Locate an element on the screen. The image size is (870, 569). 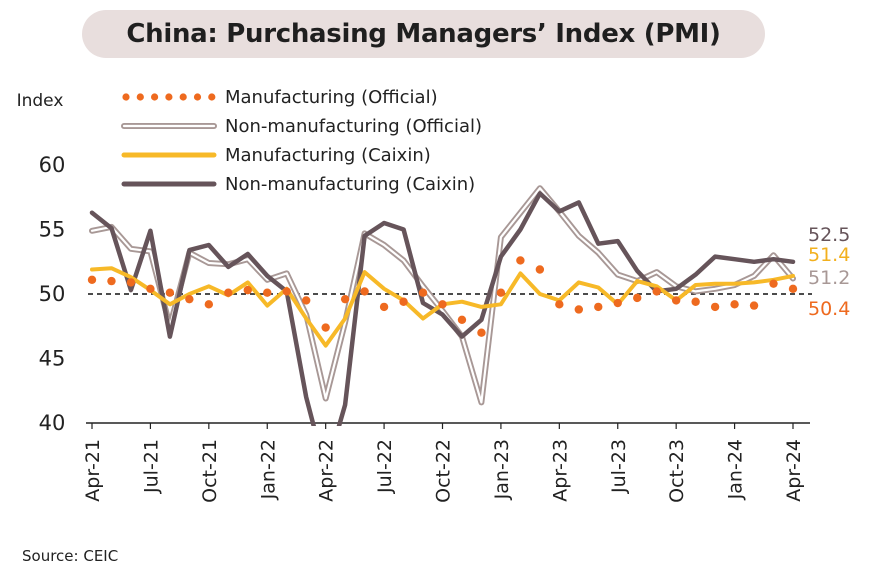
source-note: Source: CEIC is located at coordinates (70, 556).